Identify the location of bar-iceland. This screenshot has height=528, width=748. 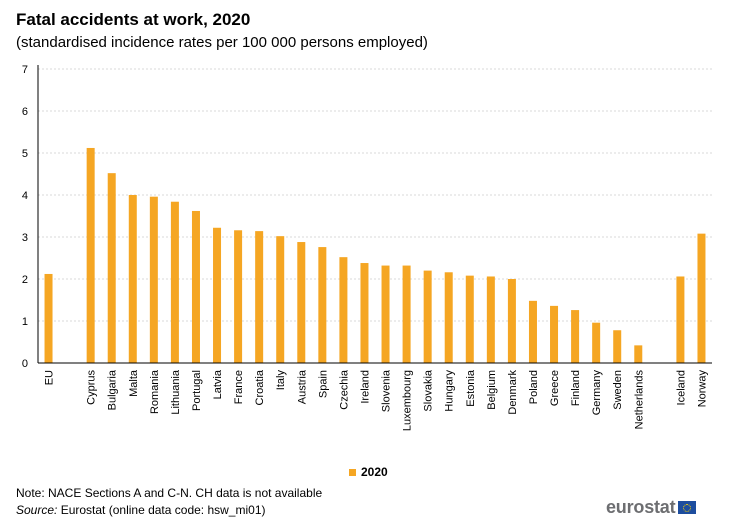
(680, 319).